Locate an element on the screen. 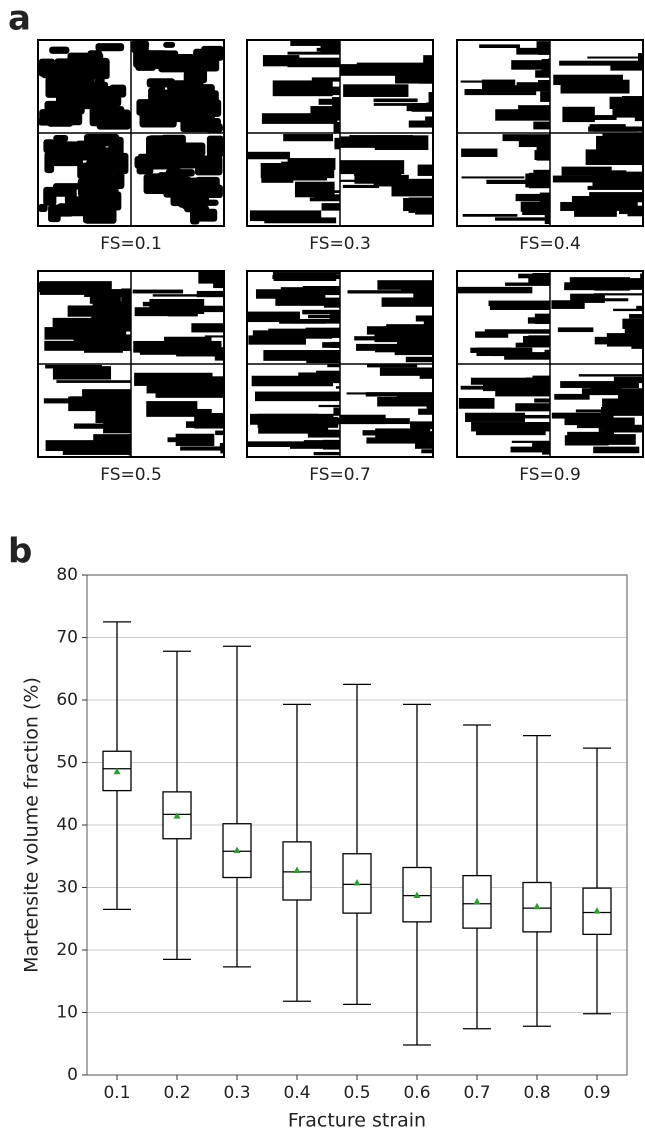 This screenshot has width=645, height=1133. y-axis-label: Martensite volume fraction (%) is located at coordinates (32, 825).